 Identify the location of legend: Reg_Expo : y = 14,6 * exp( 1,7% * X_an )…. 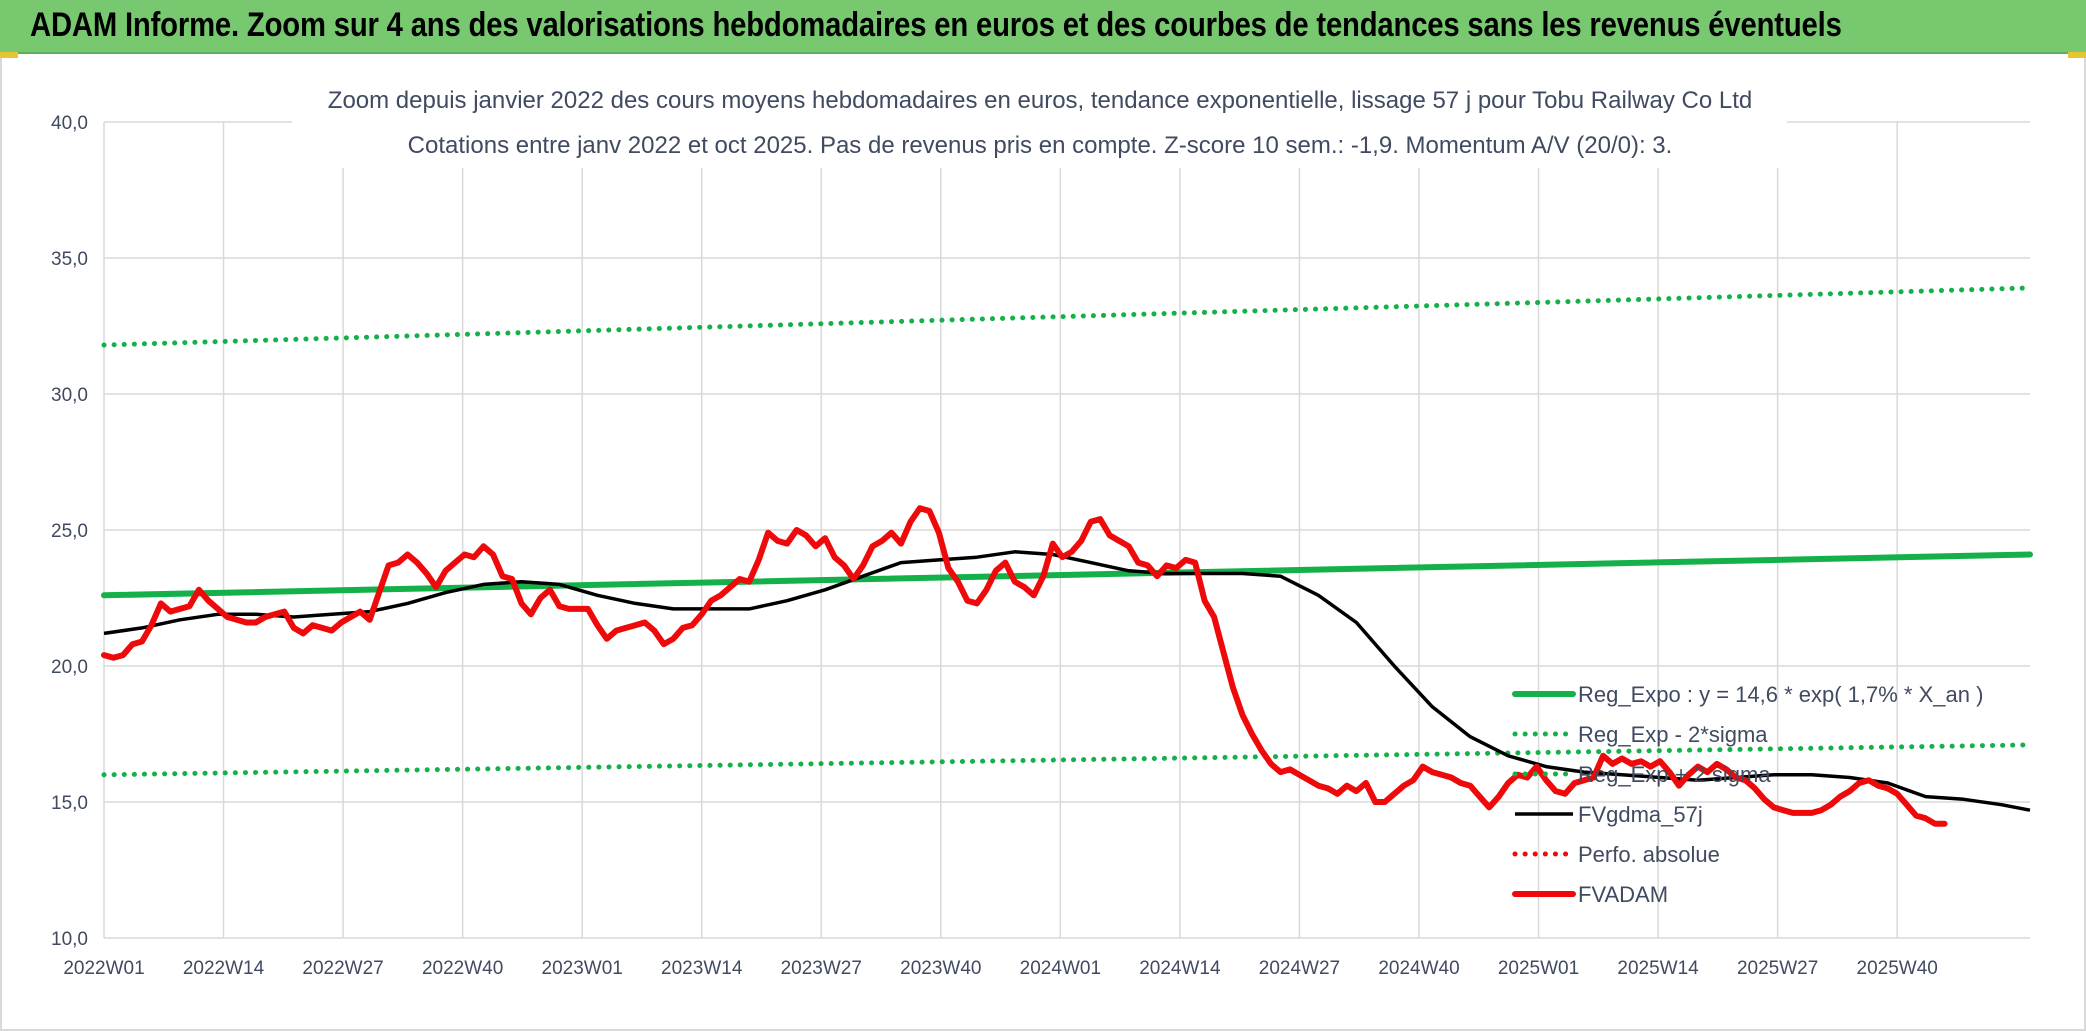
(1747, 794).